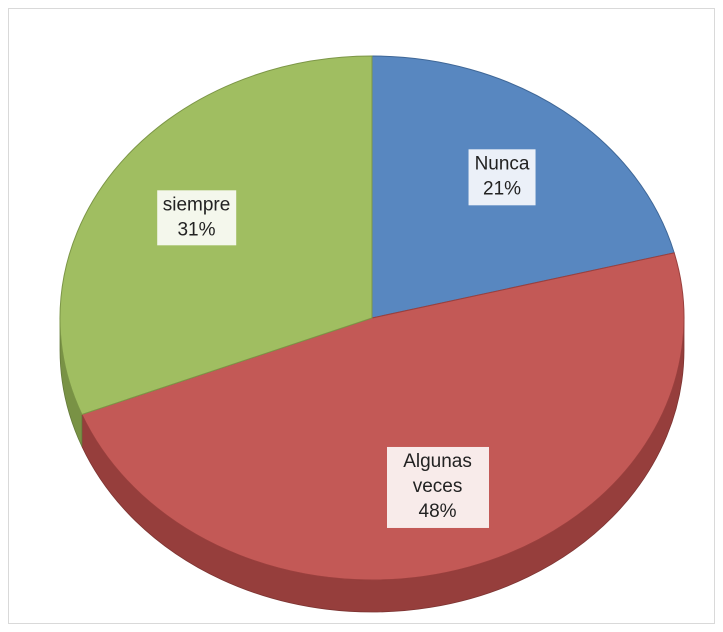 The width and height of the screenshot is (723, 632). Describe the element at coordinates (502, 189) in the screenshot. I see `label-value: 21%` at that location.